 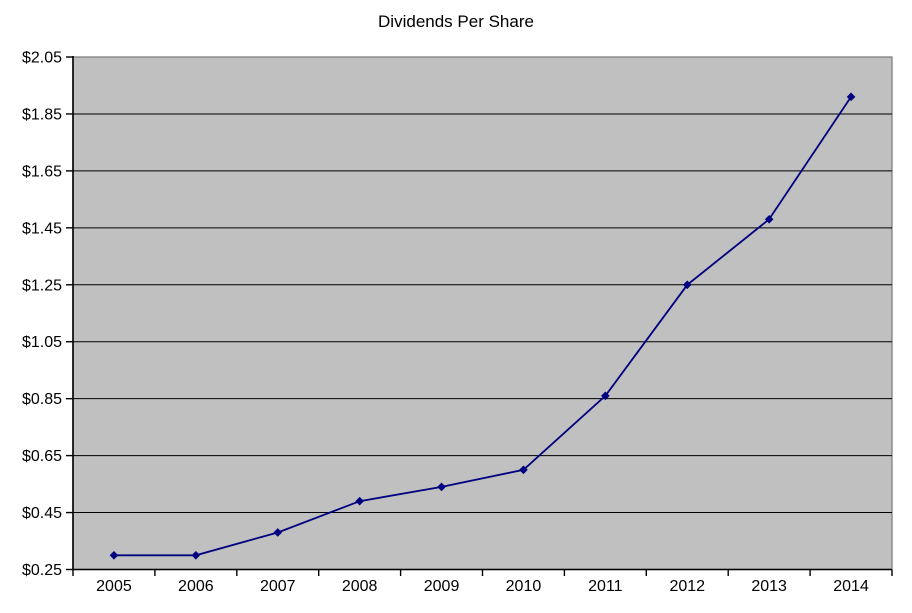 What do you see at coordinates (42, 342) in the screenshot?
I see `y-tick-label: $1.05` at bounding box center [42, 342].